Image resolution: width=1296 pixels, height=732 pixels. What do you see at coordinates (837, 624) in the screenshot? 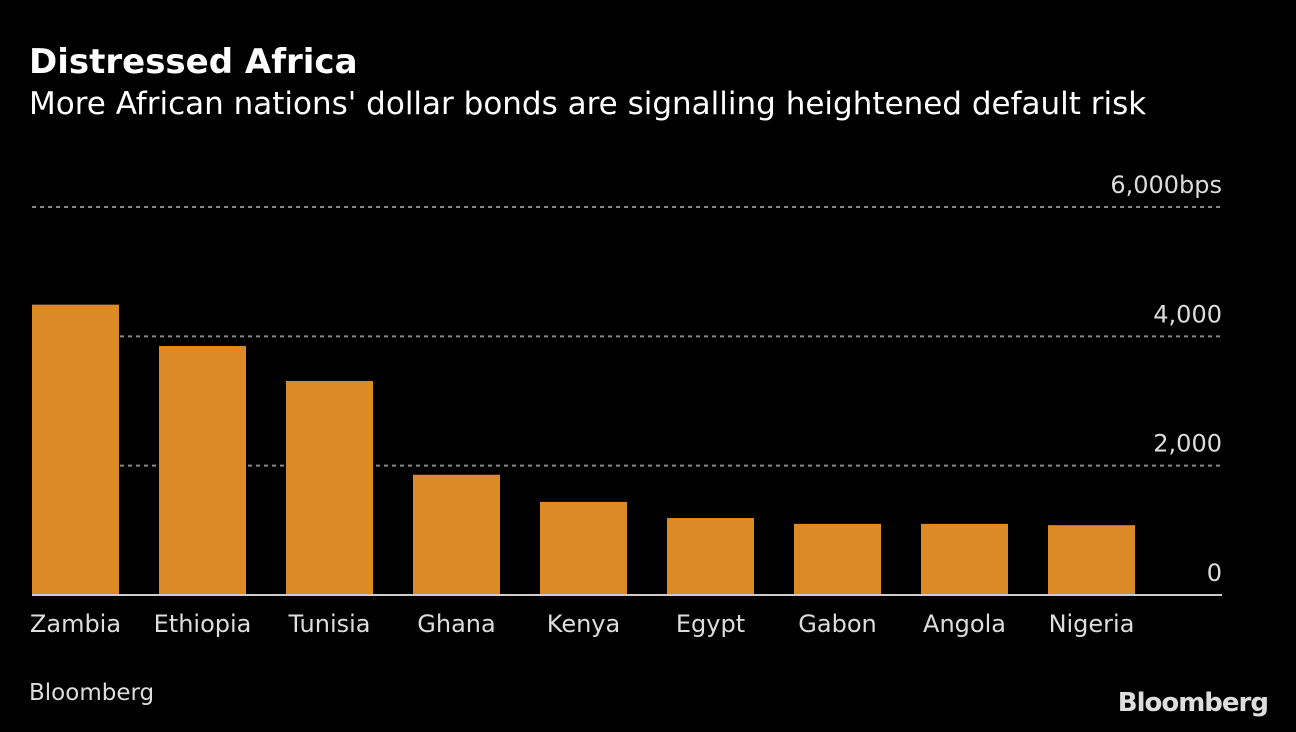
I see `x-tick-label: Gabon` at bounding box center [837, 624].